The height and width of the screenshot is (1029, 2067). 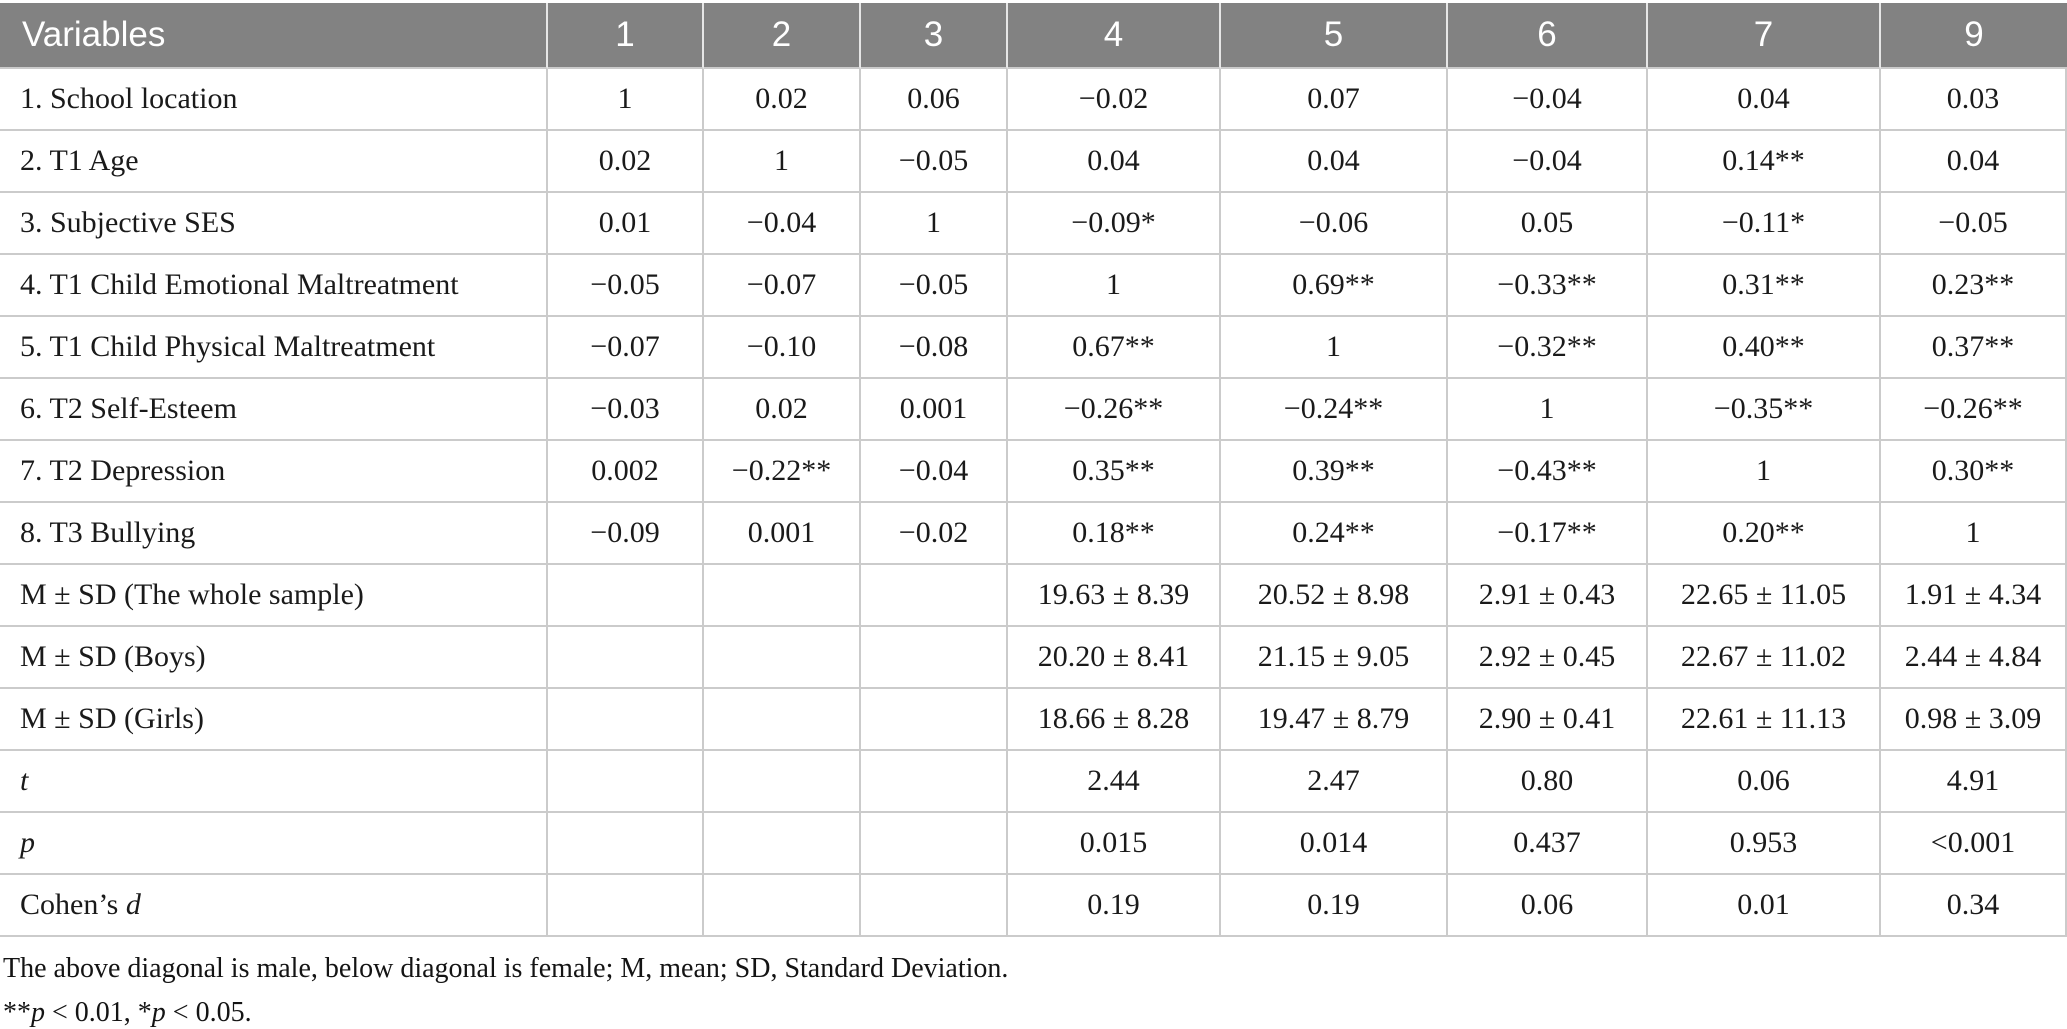 I want to click on cell: 0.014, so click(x=1334, y=844).